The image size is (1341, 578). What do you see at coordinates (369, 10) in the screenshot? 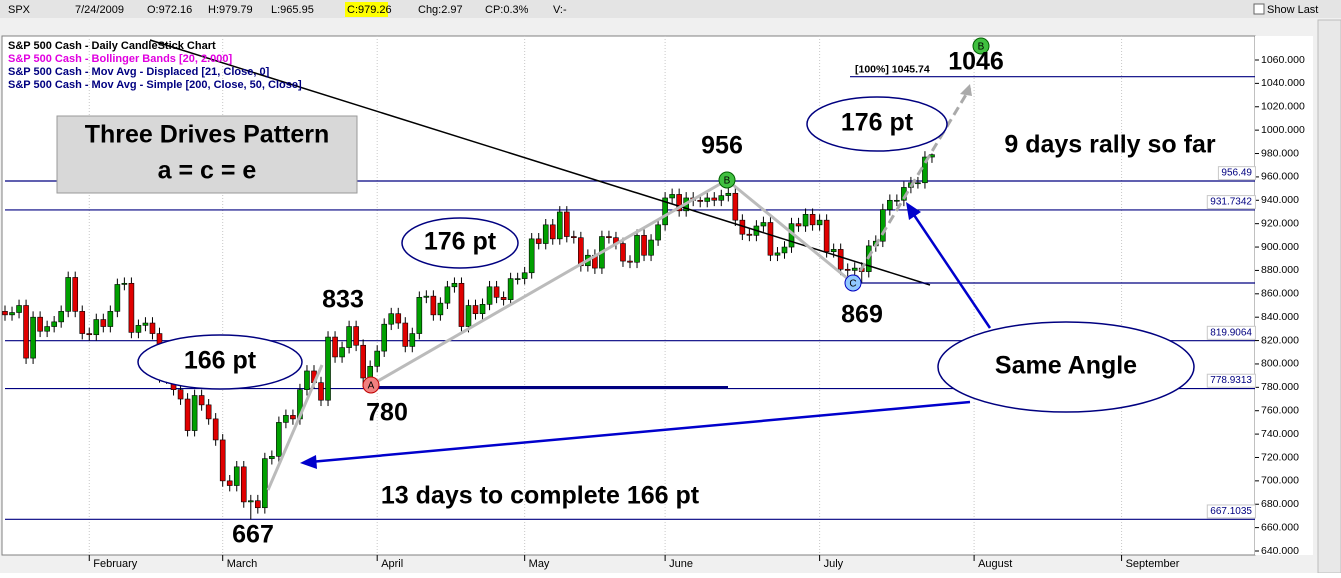
I see `close: C:979.26` at bounding box center [369, 10].